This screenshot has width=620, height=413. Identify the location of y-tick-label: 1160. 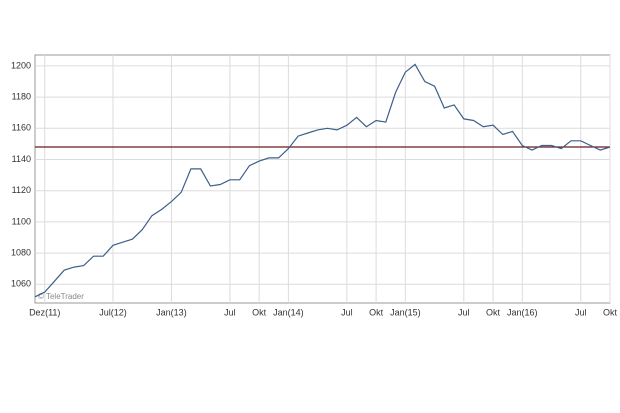
(21, 128).